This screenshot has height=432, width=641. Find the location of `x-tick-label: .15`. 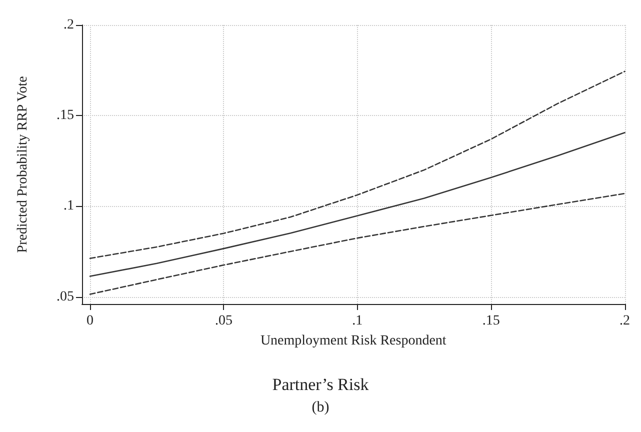

x-tick-label: .15 is located at coordinates (491, 321).